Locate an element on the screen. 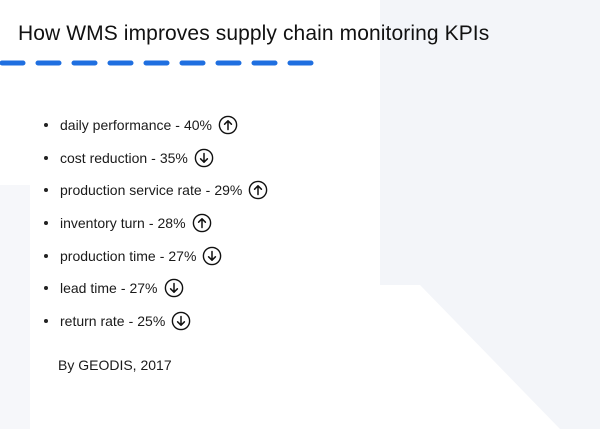  kpi-value: 25% is located at coordinates (151, 320).